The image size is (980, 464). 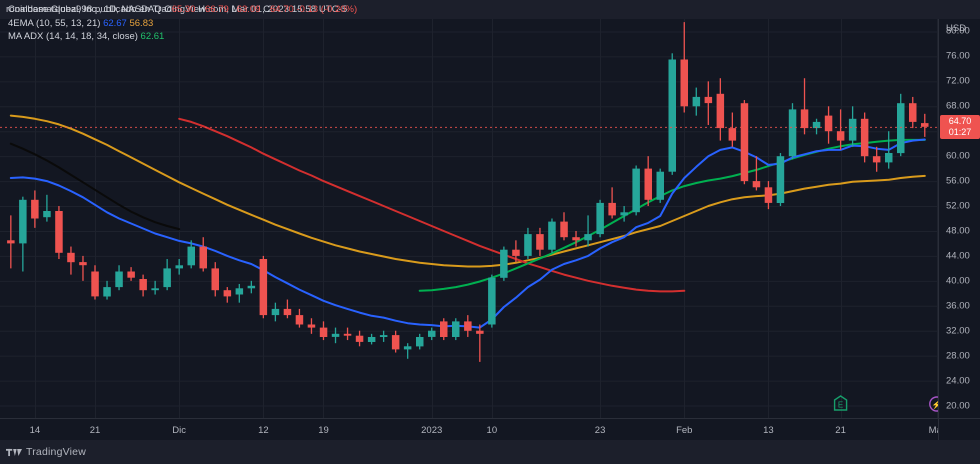 I want to click on price-axis-tick: 24.00, so click(x=958, y=381).